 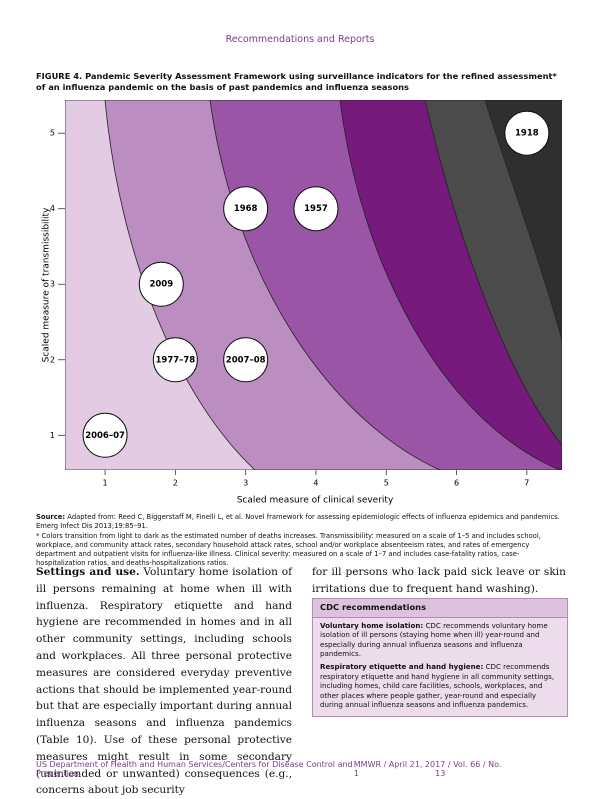 What do you see at coordinates (245, 483) in the screenshot?
I see `x-tick-label: 3` at bounding box center [245, 483].